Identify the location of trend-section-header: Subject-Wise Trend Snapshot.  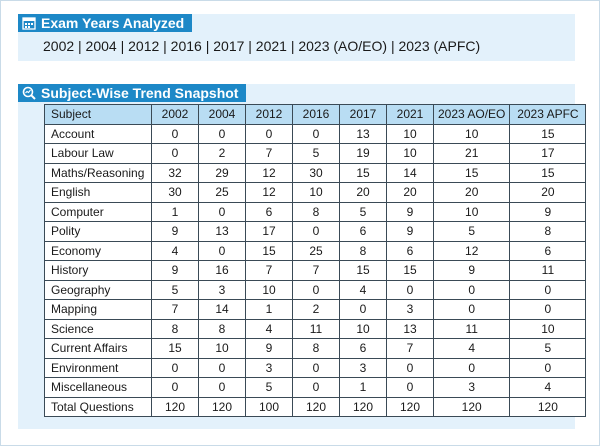
(132, 93).